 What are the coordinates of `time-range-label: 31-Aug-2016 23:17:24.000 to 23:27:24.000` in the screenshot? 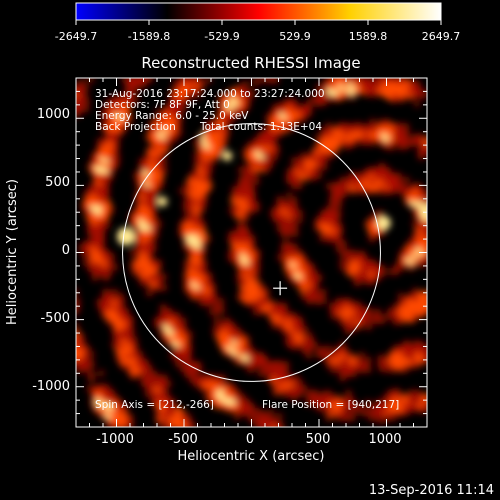 It's located at (210, 94).